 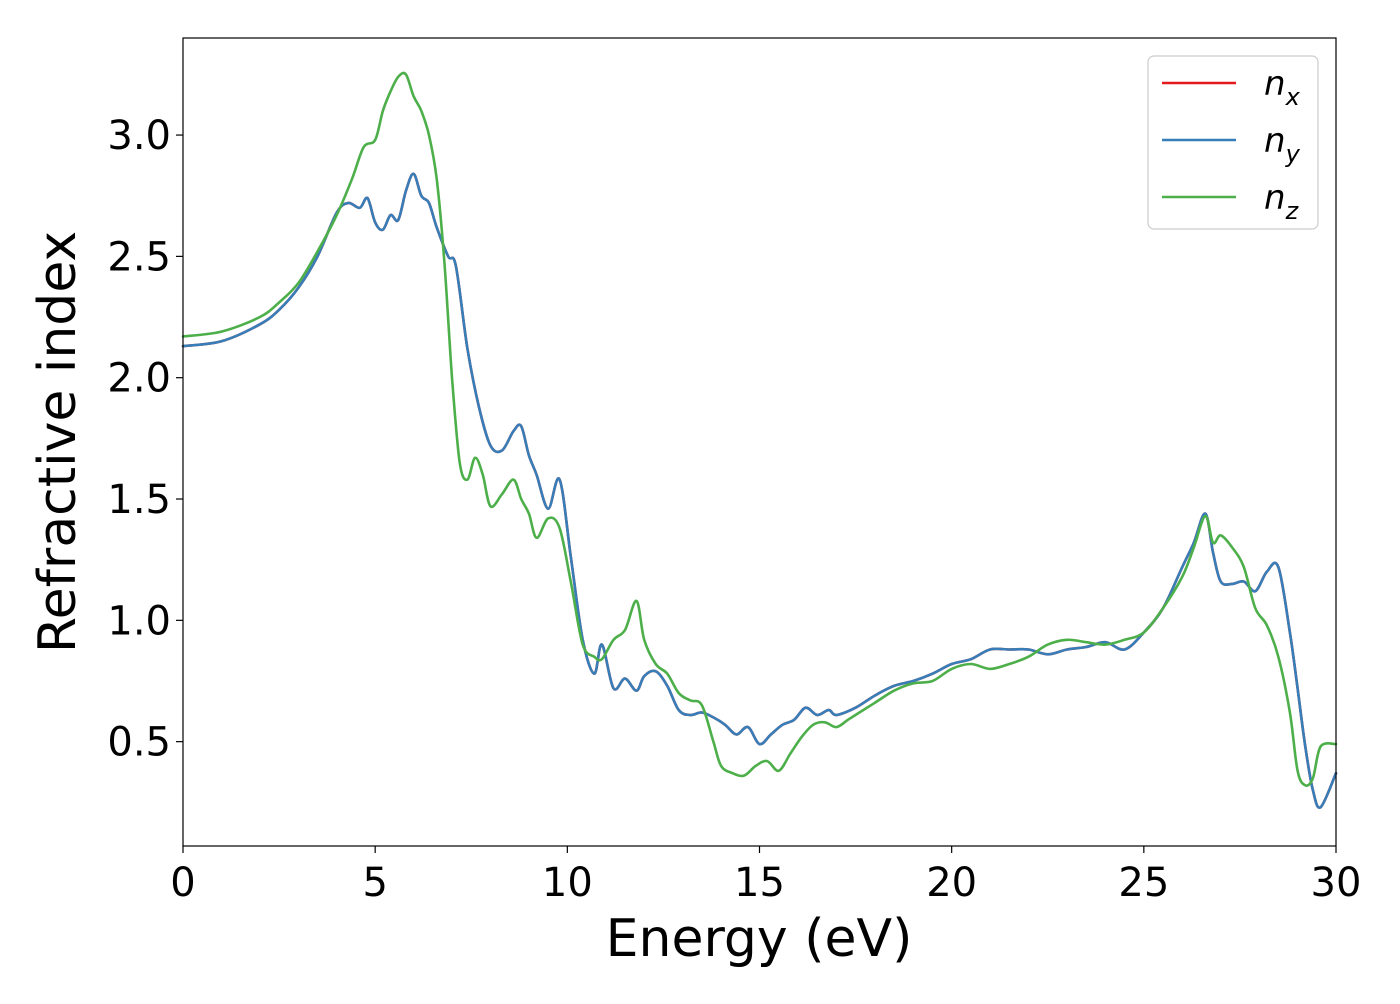 What do you see at coordinates (951, 883) in the screenshot?
I see `x-tick-label: 20` at bounding box center [951, 883].